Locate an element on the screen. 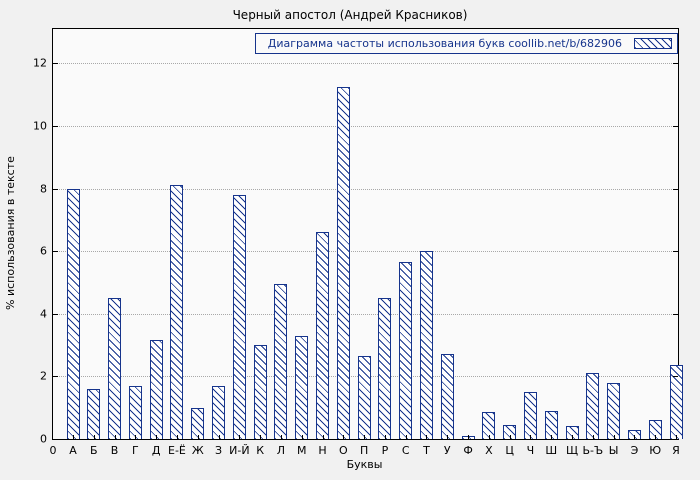  x-tick-label: В is located at coordinates (114, 450).